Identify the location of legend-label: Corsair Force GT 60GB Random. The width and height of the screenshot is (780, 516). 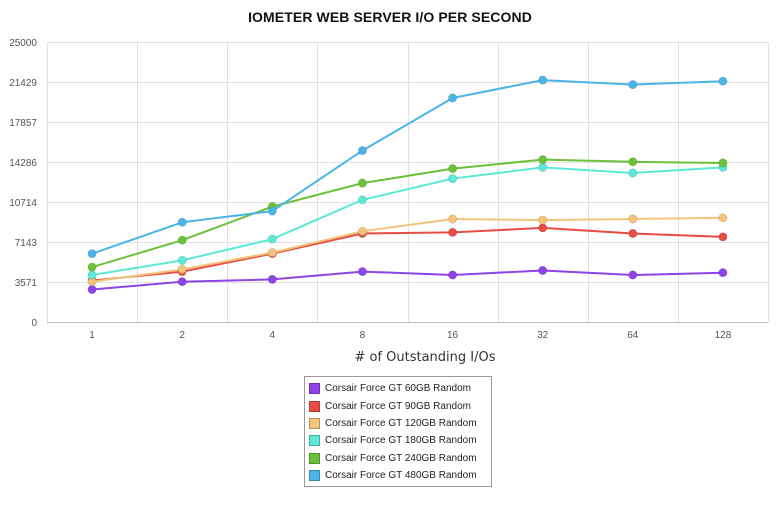
(398, 389).